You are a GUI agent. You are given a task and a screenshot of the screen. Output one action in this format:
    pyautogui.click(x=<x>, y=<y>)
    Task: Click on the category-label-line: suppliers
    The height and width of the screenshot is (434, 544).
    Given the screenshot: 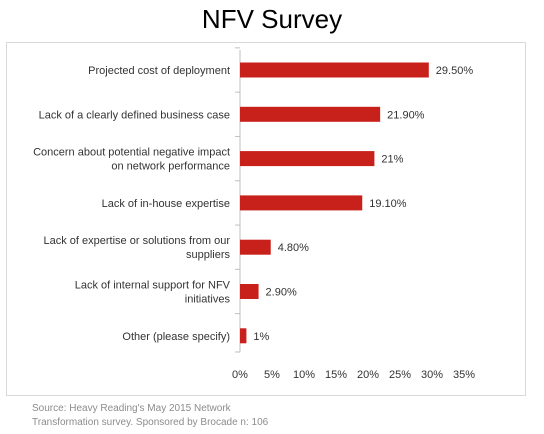 What is the action you would take?
    pyautogui.click(x=208, y=255)
    